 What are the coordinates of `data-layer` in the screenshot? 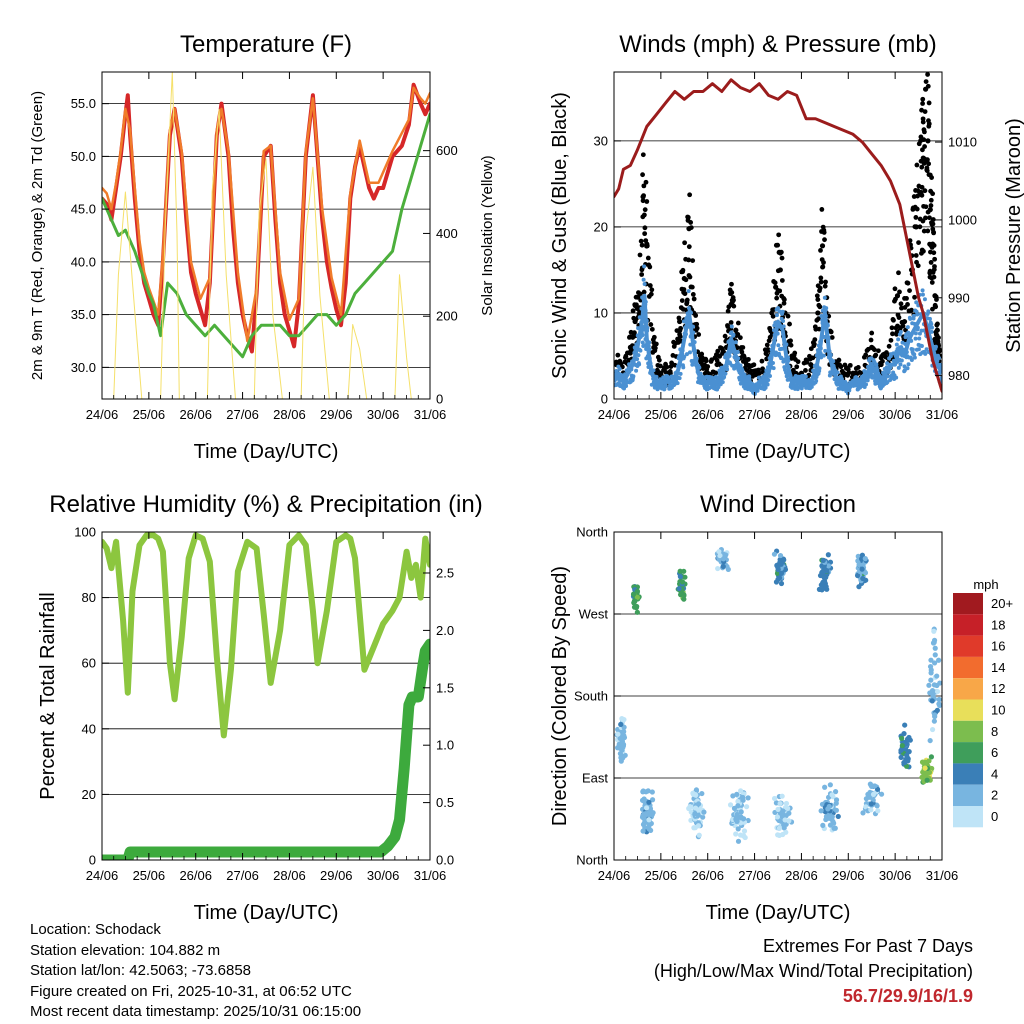 It's located at (778, 234).